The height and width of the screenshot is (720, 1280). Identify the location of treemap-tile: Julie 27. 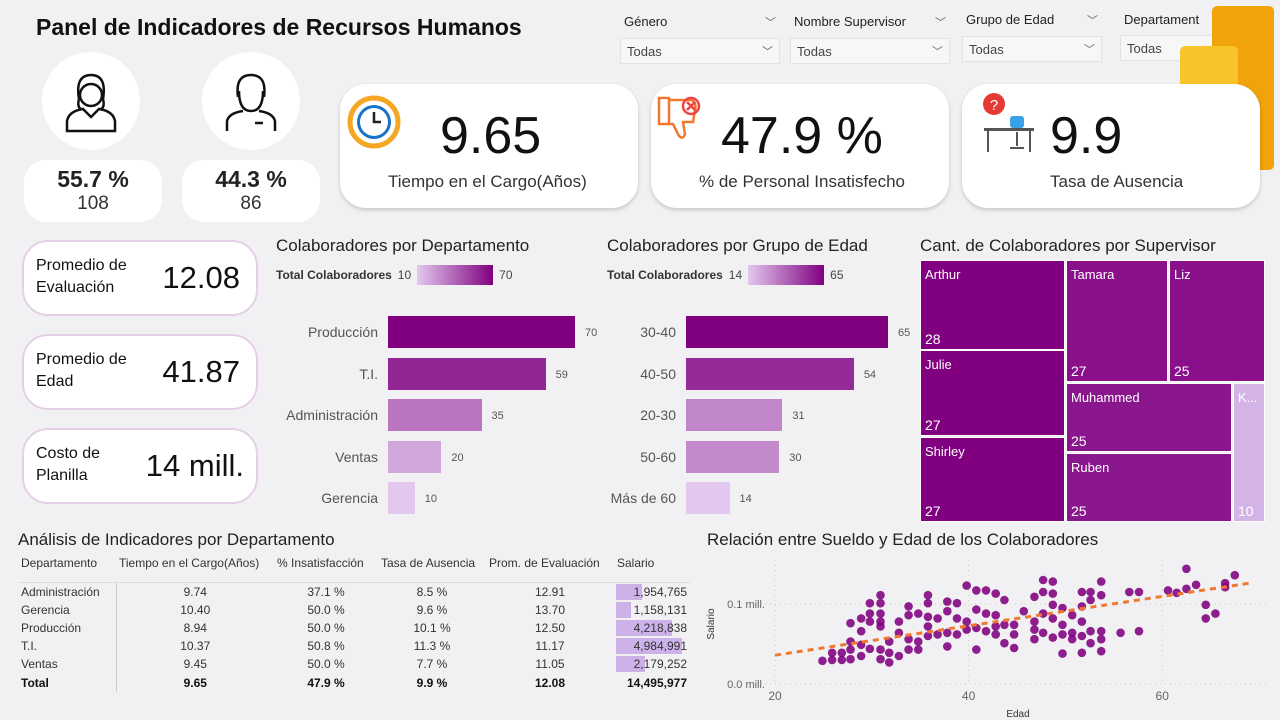
(992, 393).